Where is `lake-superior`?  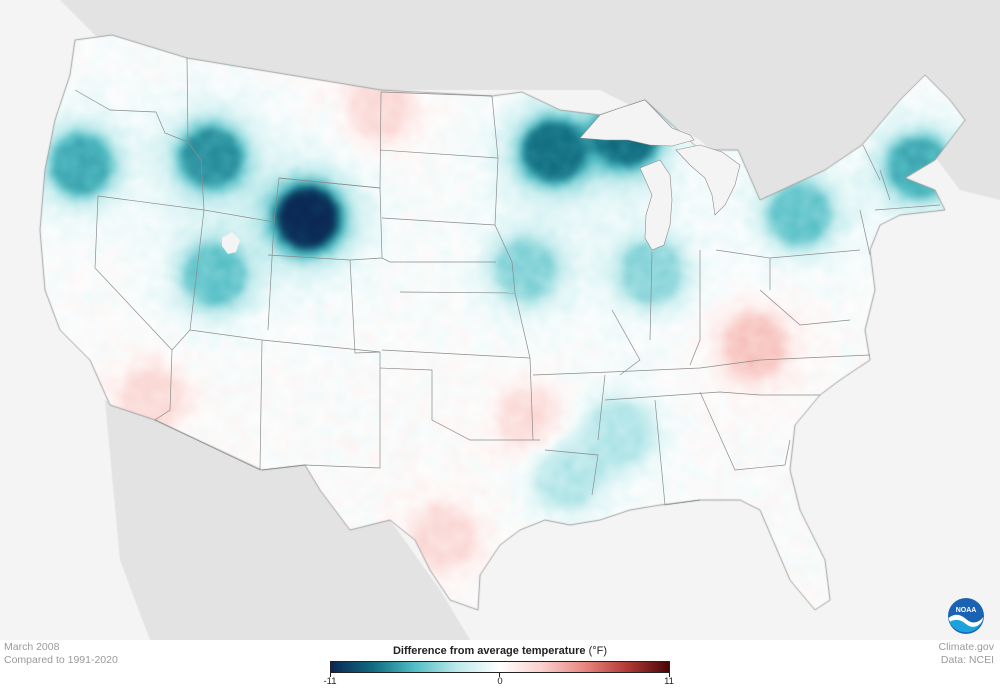
lake-superior is located at coordinates (637, 123).